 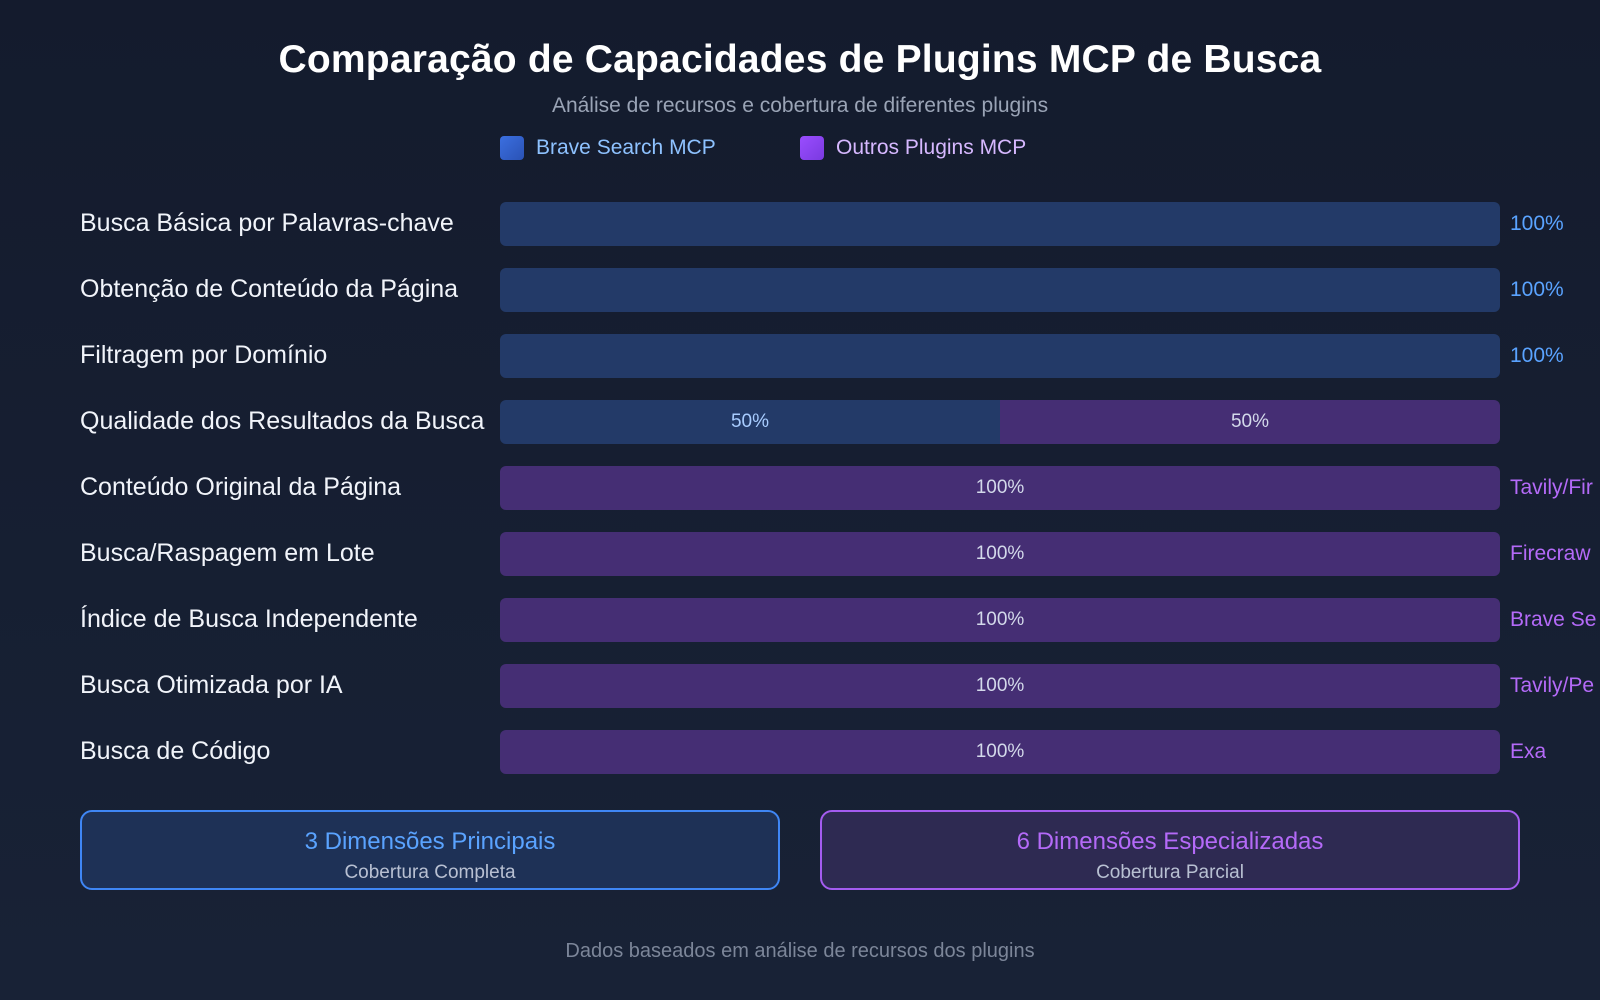 I want to click on category-label: Busca de Código, so click(x=175, y=751).